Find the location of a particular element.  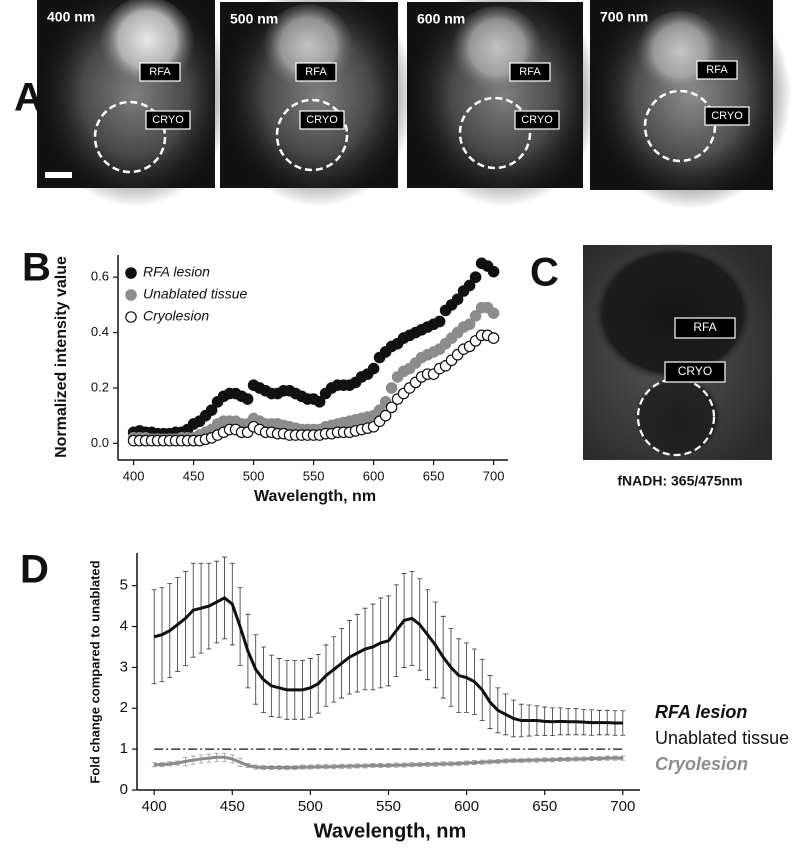

image-panel: 500 nm RFA CRYO is located at coordinates (318, 103).